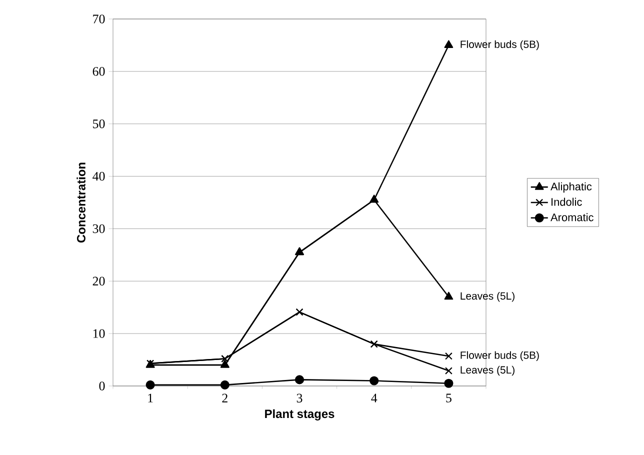  Describe the element at coordinates (102, 386) in the screenshot. I see `y-tick-label: 0` at that location.